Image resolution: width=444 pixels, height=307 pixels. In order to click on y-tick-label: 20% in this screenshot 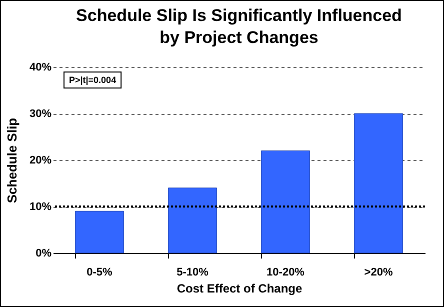, I will do `click(40, 160)`.